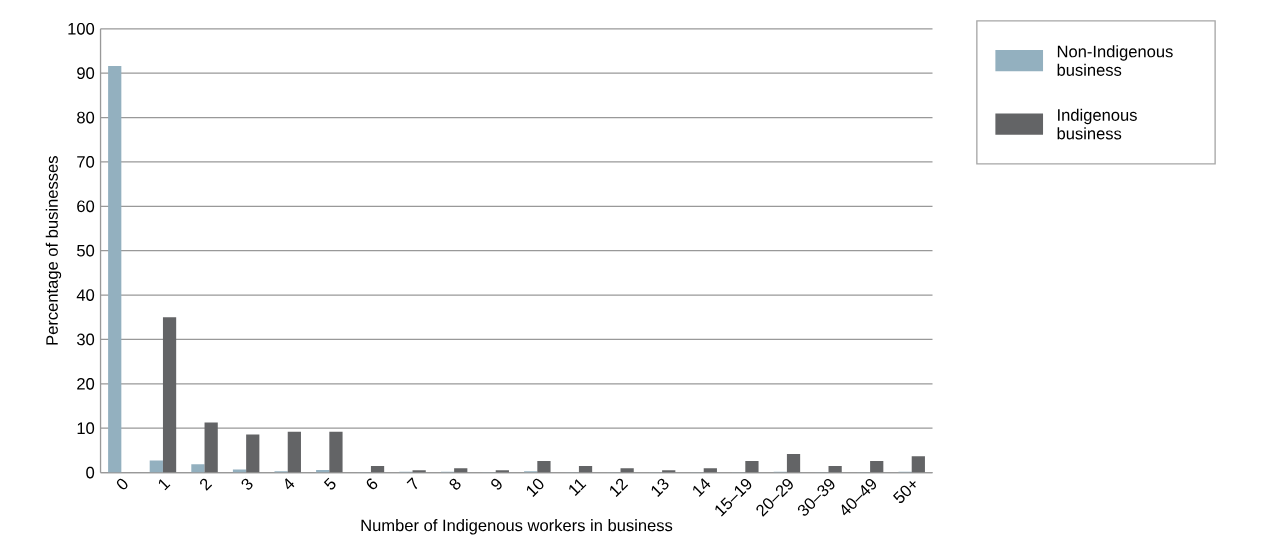 The image size is (1278, 557). What do you see at coordinates (86, 428) in the screenshot?
I see `y-tick-label: 10` at bounding box center [86, 428].